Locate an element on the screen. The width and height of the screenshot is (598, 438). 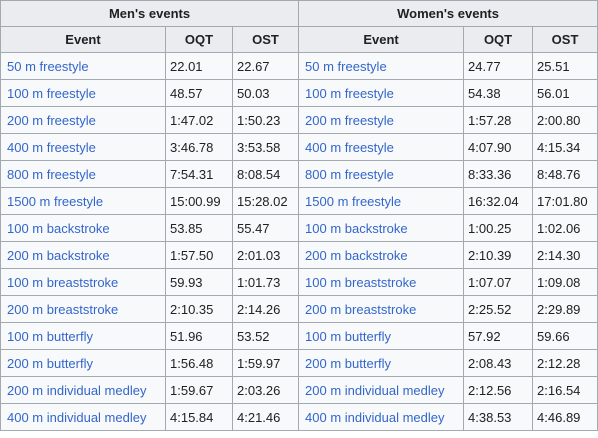
men-ost-cell: 1:01.73 is located at coordinates (265, 282).